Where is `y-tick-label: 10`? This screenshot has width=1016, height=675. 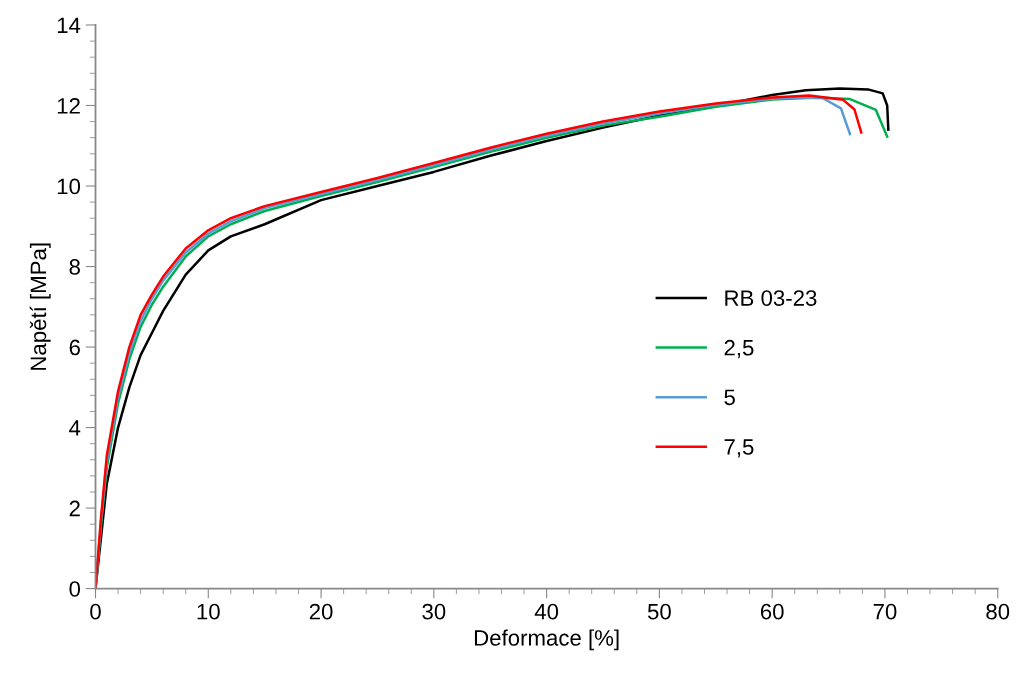 y-tick-label: 10 is located at coordinates (69, 186).